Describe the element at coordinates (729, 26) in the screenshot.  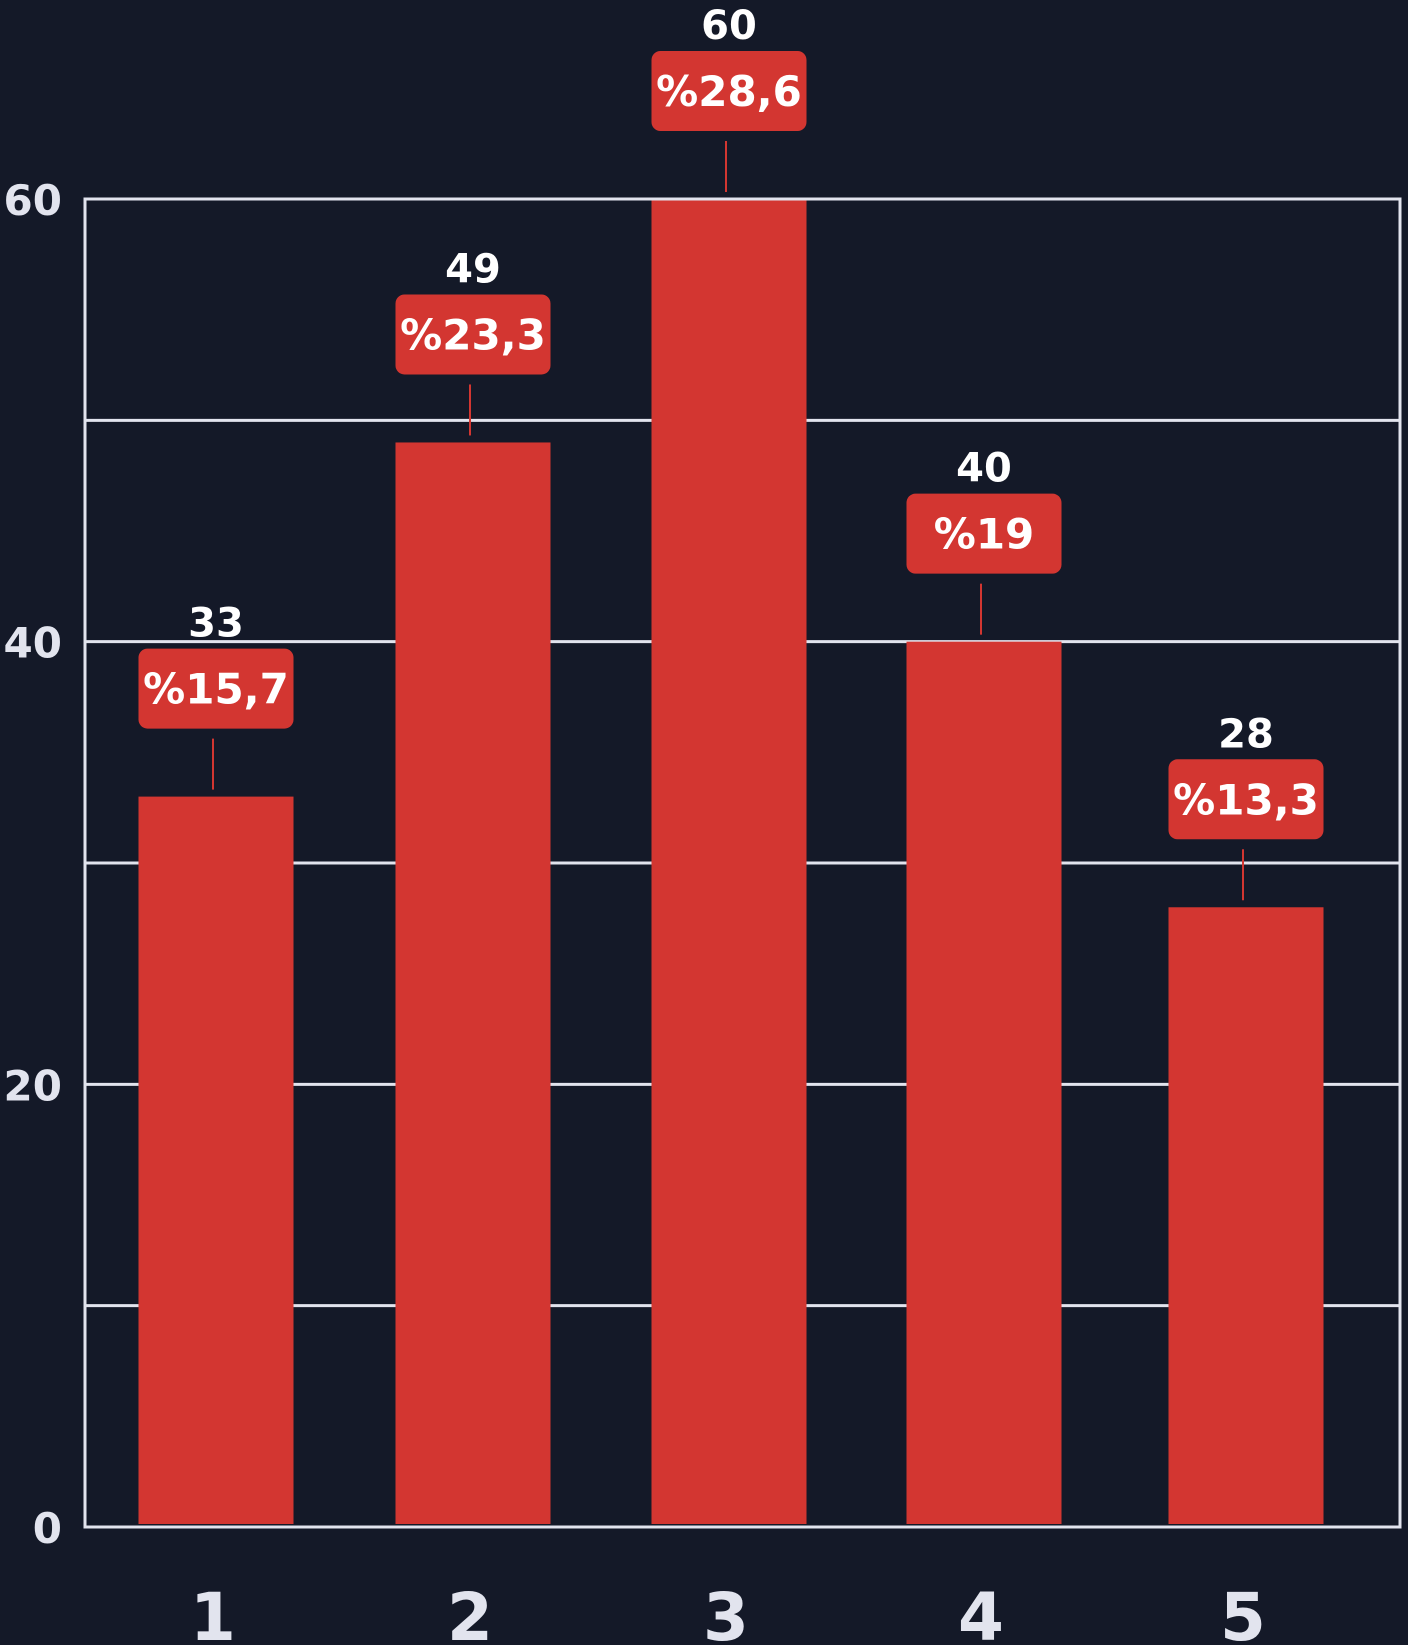
I see `value-label: 60` at that location.